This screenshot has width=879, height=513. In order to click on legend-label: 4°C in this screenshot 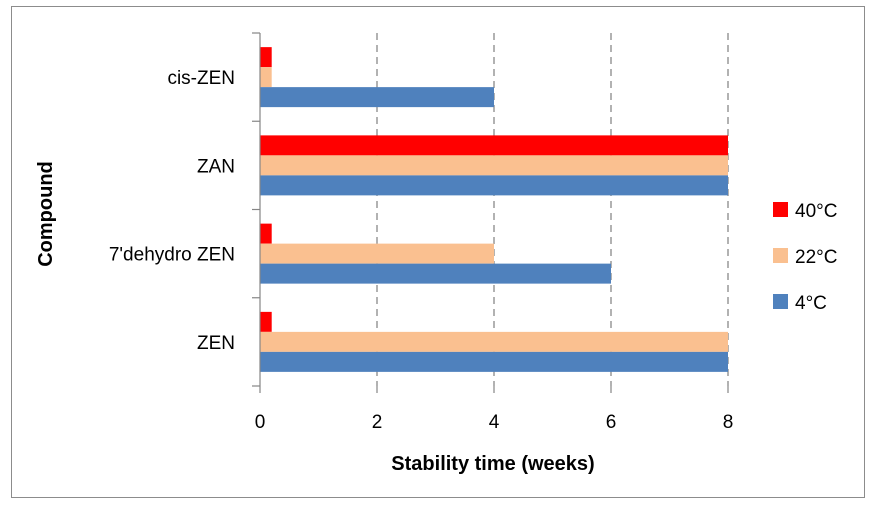, I will do `click(811, 303)`.